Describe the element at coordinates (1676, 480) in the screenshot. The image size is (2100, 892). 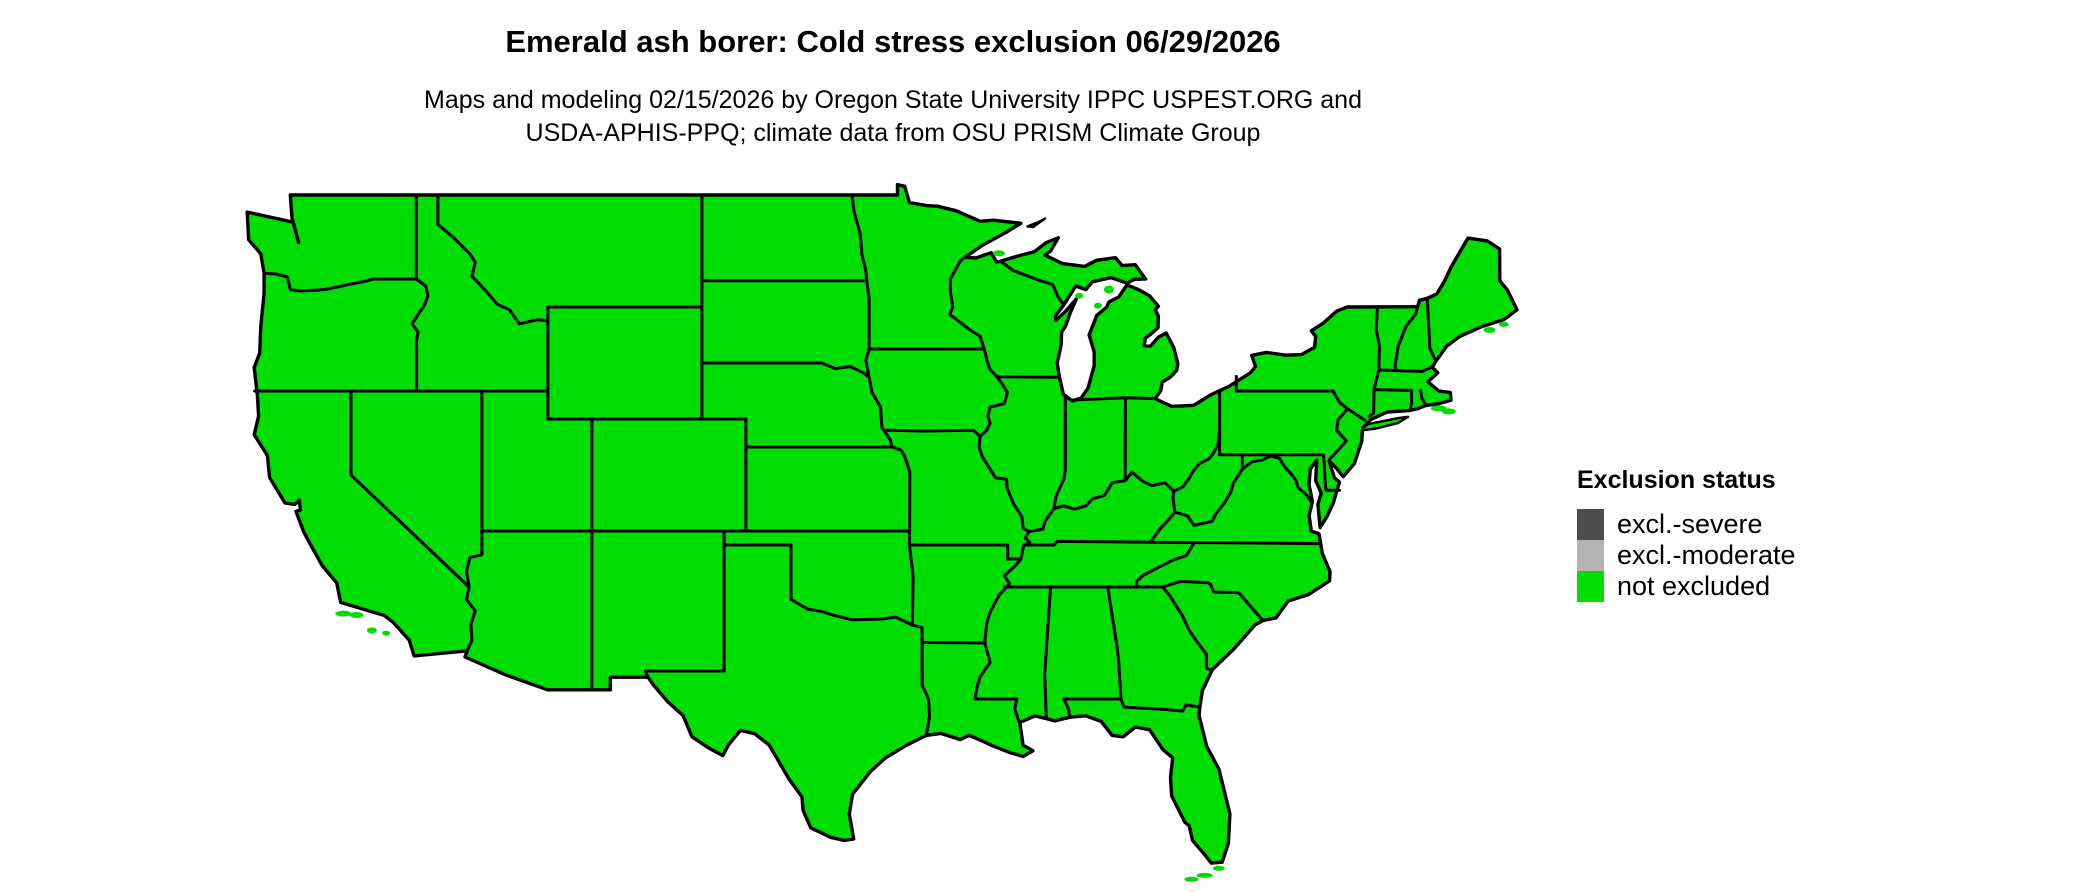
I see `legend-title: Exclusion status` at that location.